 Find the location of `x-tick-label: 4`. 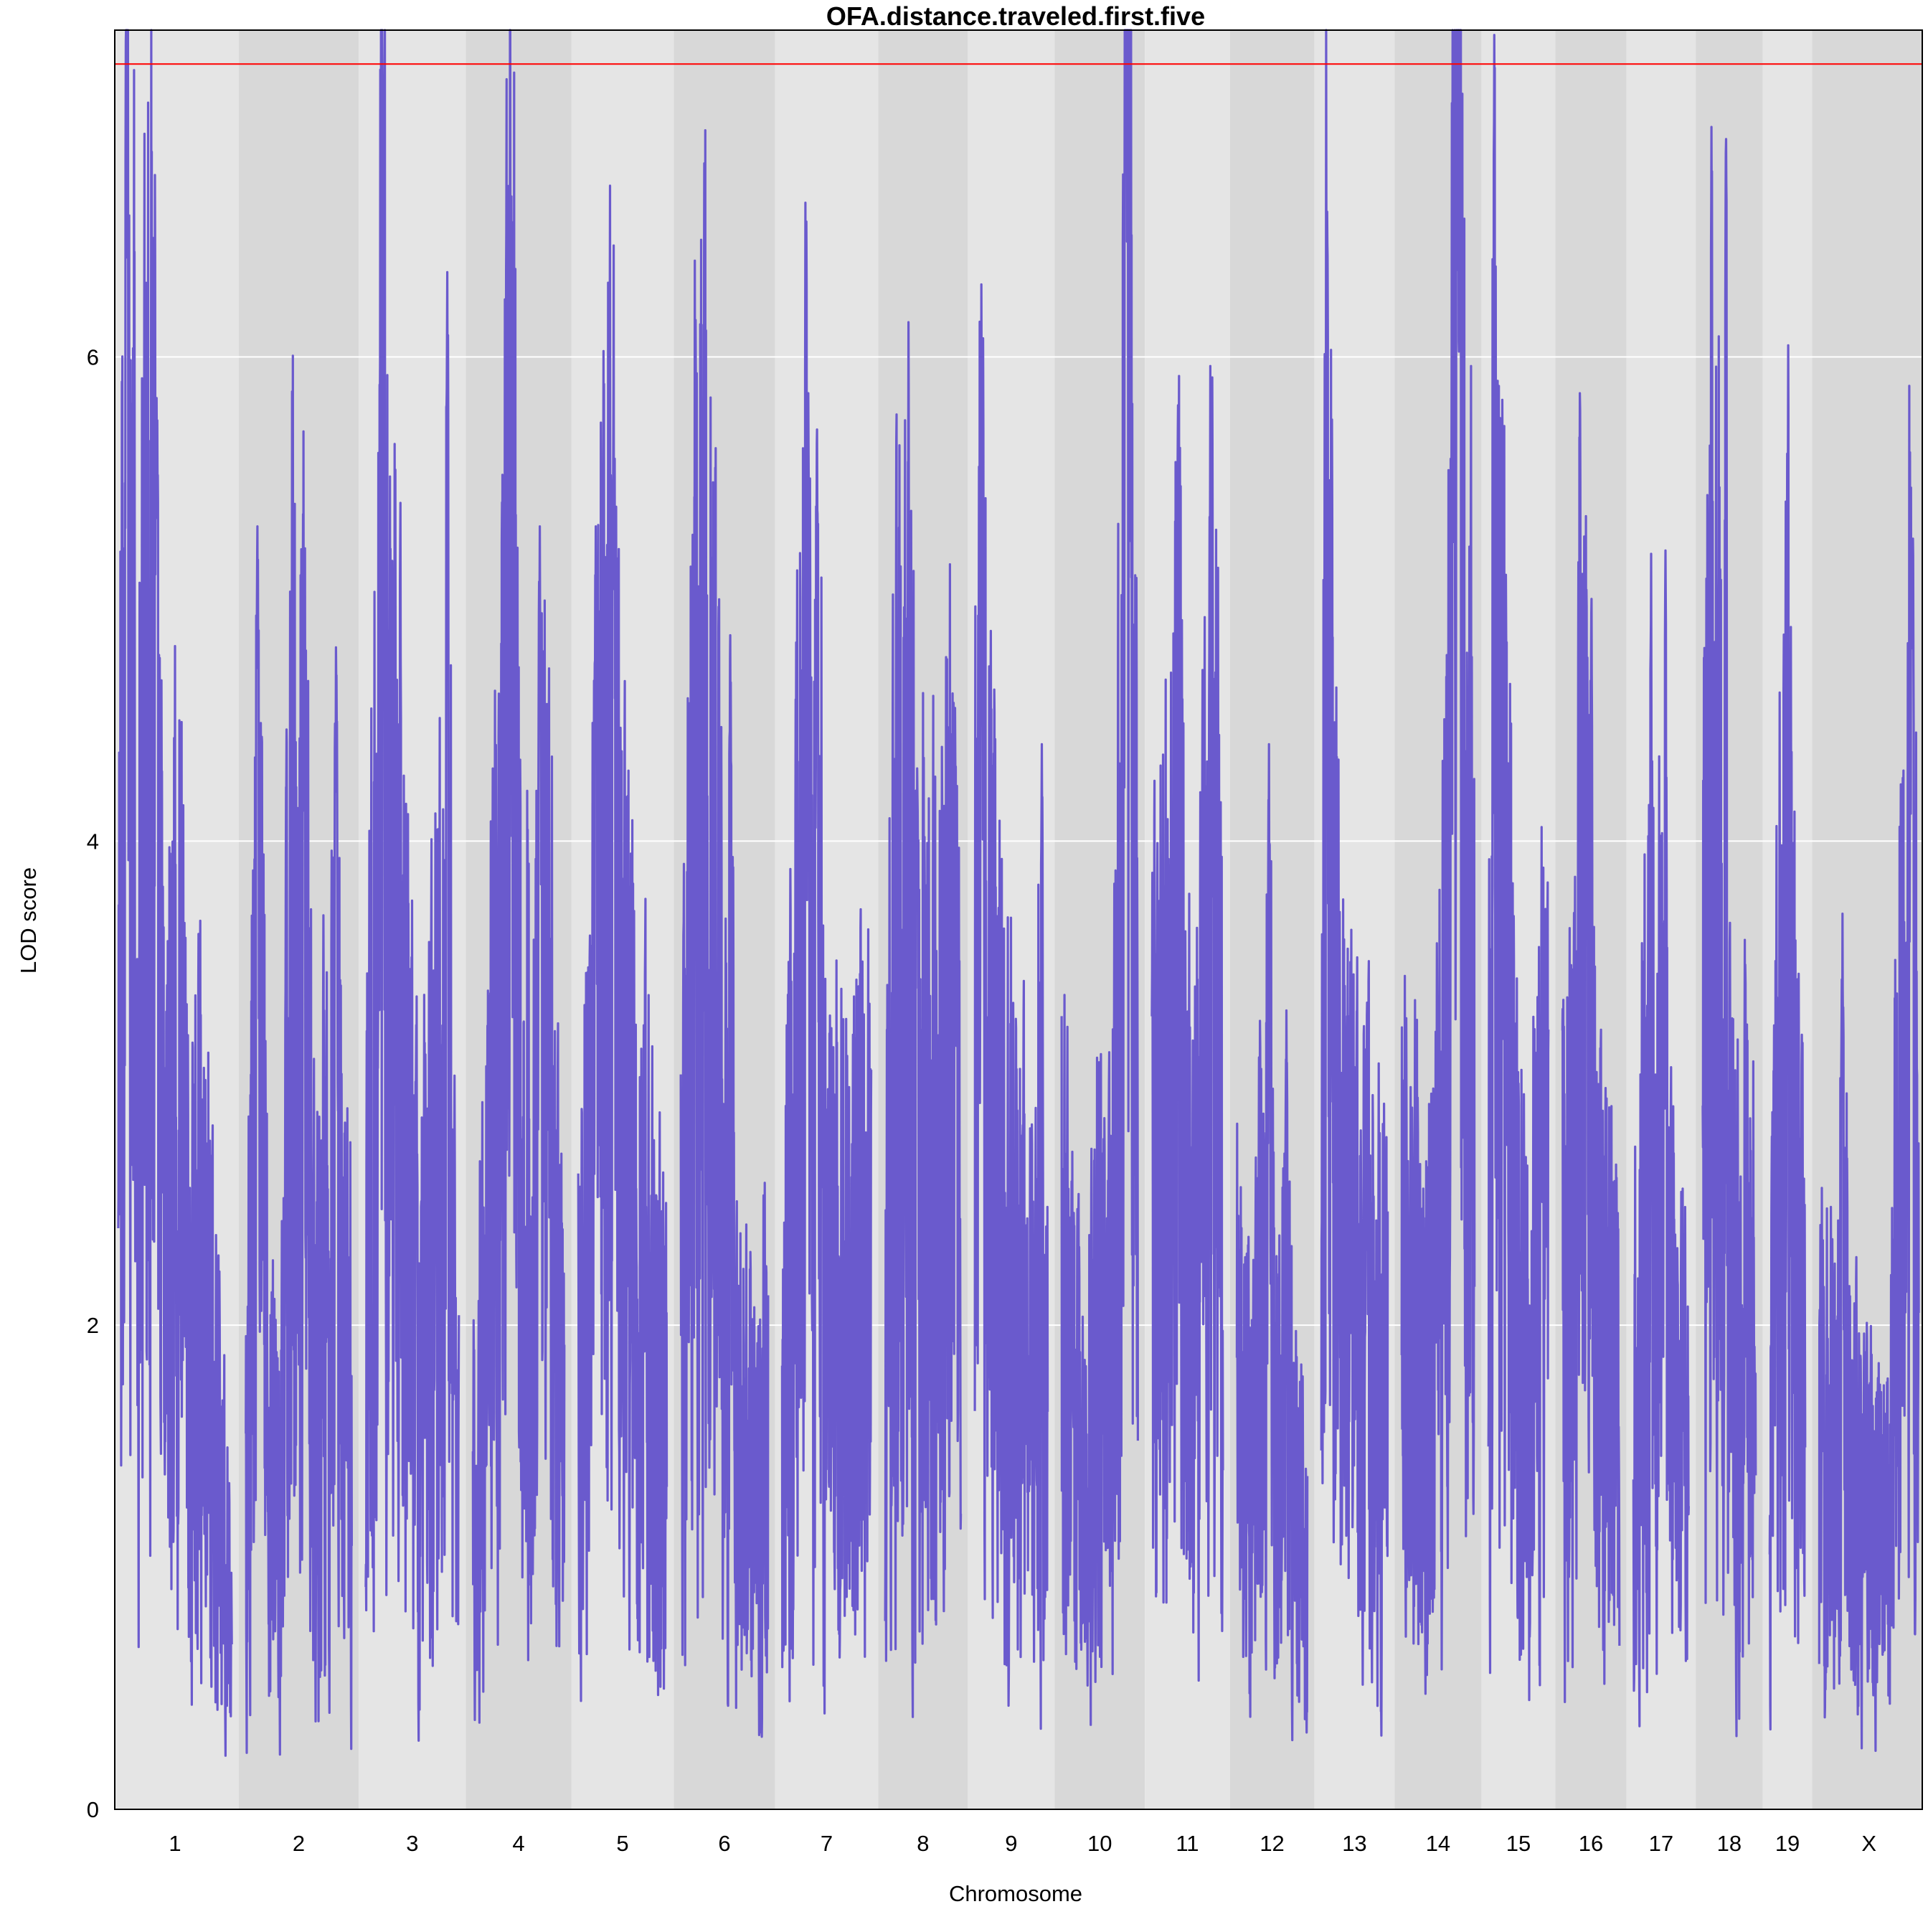

x-tick-label: 4 is located at coordinates (518, 1843).